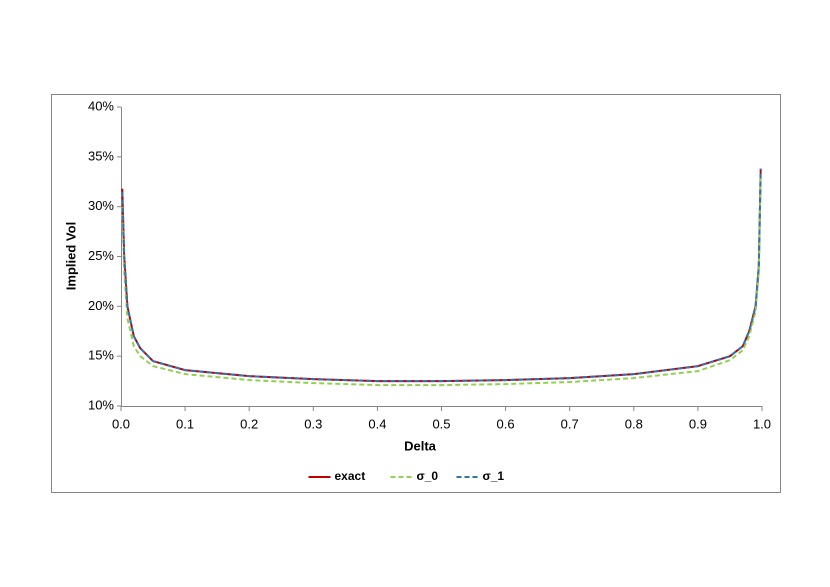 Image resolution: width=830 pixels, height=587 pixels. I want to click on x-tick-label: 0.7, so click(570, 423).